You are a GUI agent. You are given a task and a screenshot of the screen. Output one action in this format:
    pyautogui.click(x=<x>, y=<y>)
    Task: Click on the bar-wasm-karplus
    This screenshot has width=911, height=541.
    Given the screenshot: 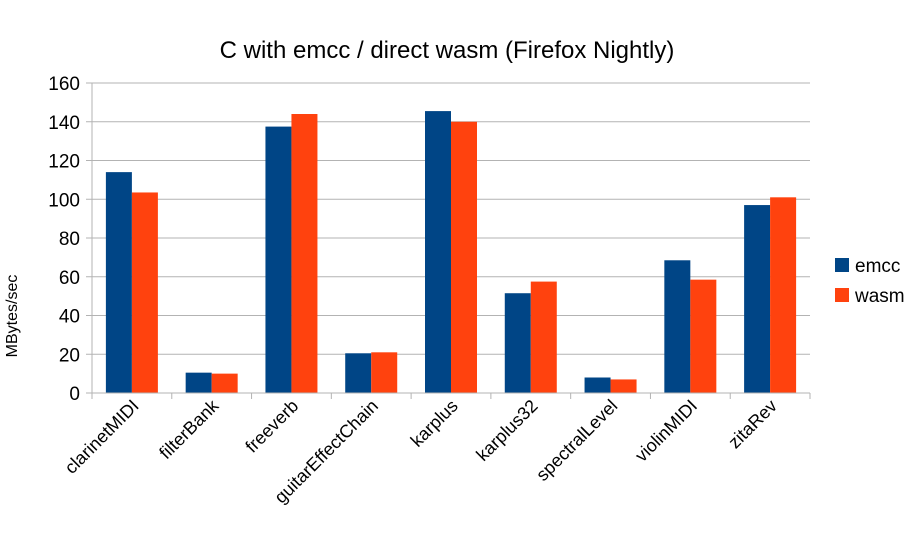 What is the action you would take?
    pyautogui.click(x=464, y=257)
    